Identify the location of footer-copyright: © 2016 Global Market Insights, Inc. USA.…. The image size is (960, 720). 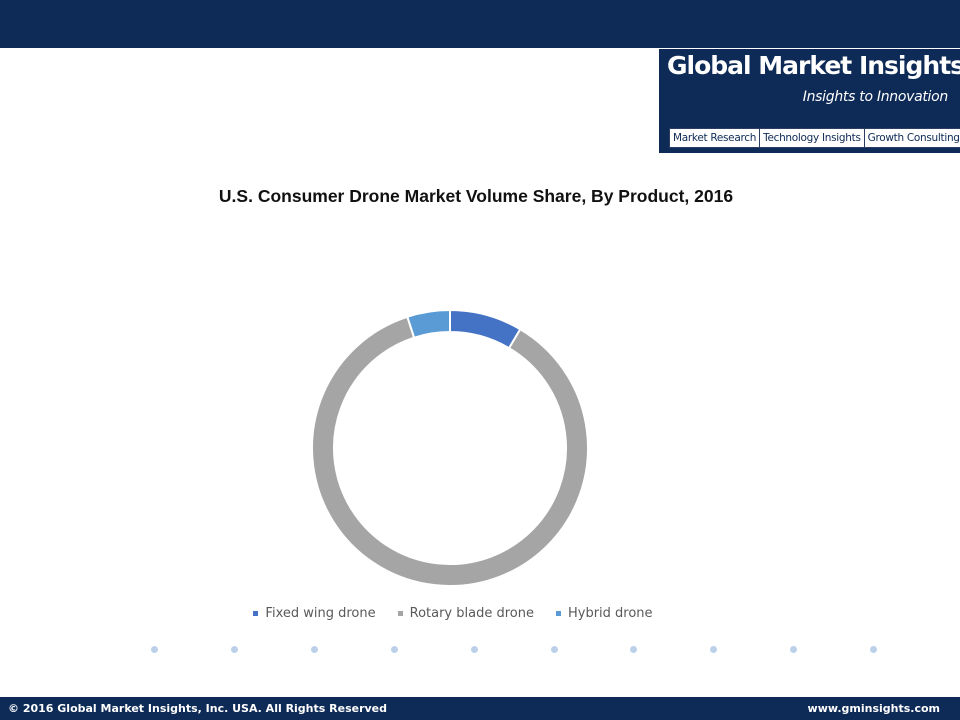
(198, 708).